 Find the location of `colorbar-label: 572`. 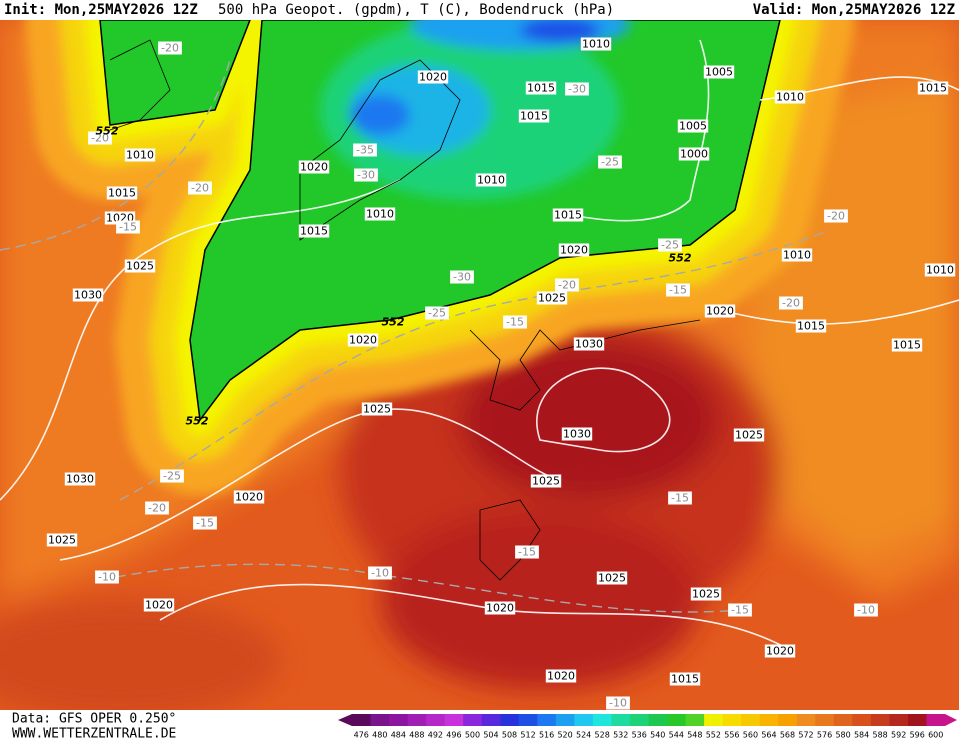

colorbar-label: 572 is located at coordinates (805, 735).